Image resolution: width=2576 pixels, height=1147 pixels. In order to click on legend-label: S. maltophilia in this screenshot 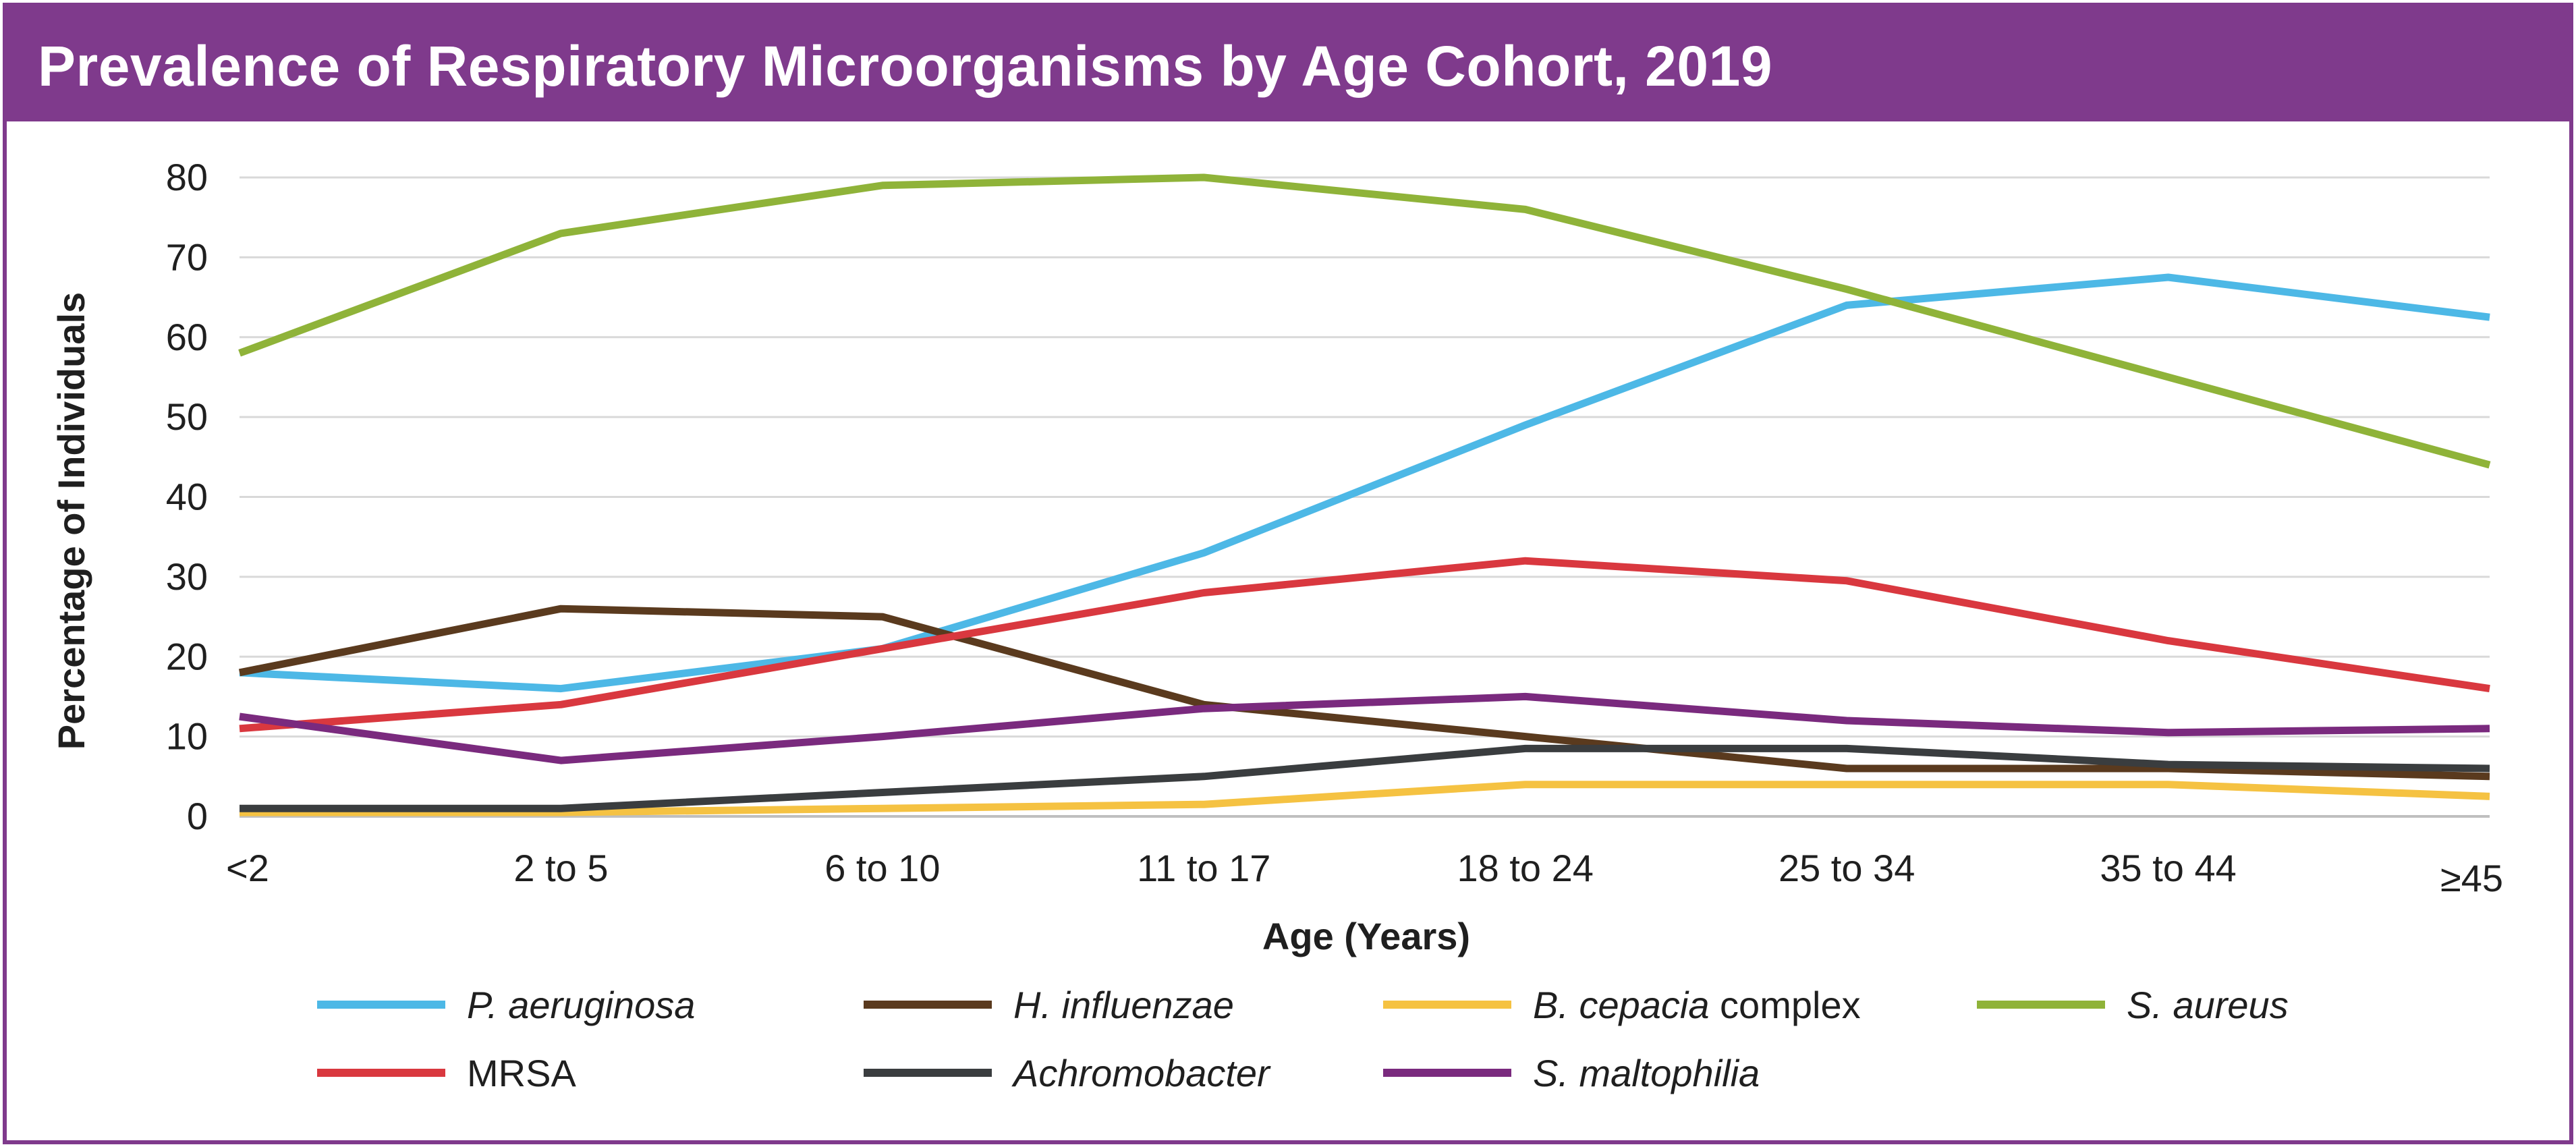, I will do `click(1646, 1073)`.